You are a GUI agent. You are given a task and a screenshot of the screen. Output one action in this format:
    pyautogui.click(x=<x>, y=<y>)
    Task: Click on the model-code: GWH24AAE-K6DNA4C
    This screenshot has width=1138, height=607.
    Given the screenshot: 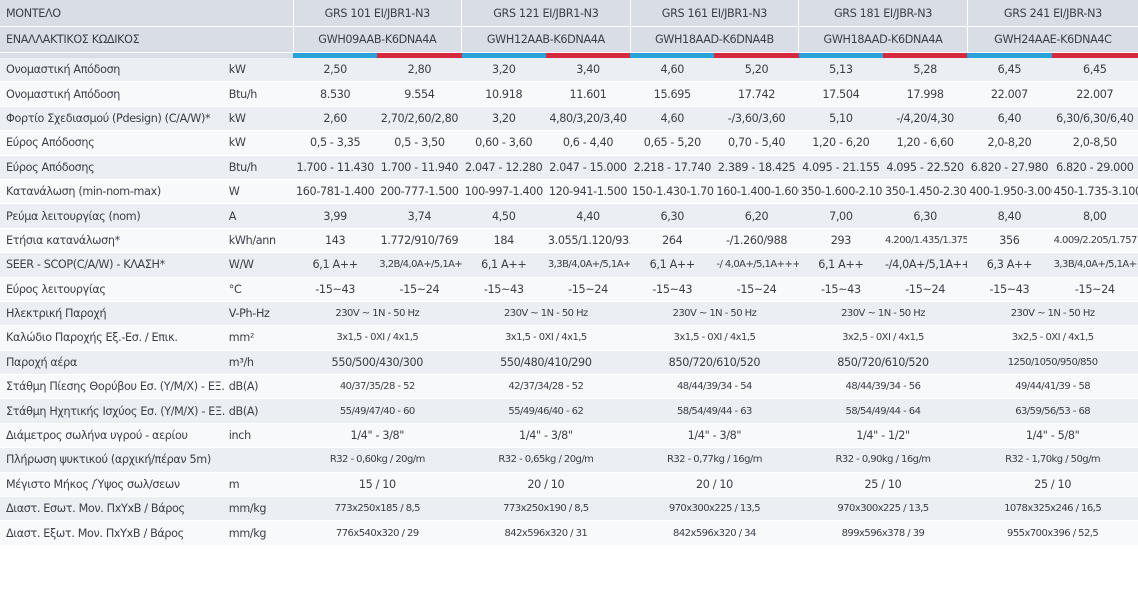 What is the action you would take?
    pyautogui.click(x=1052, y=39)
    